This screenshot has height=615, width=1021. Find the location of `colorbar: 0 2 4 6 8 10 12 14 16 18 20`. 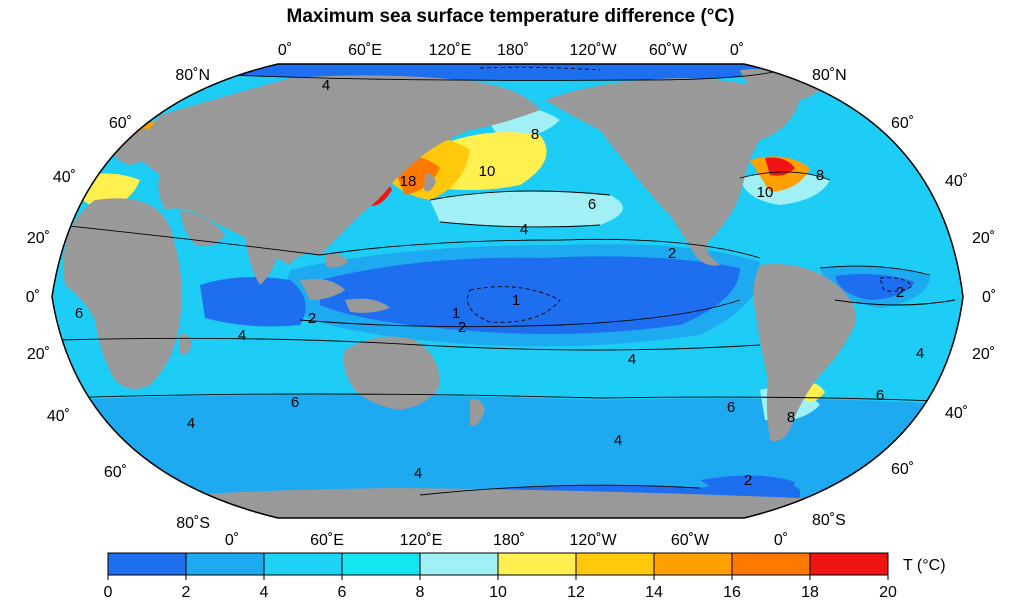

colorbar: 0 2 4 6 8 10 12 14 16 18 20 is located at coordinates (500, 576).